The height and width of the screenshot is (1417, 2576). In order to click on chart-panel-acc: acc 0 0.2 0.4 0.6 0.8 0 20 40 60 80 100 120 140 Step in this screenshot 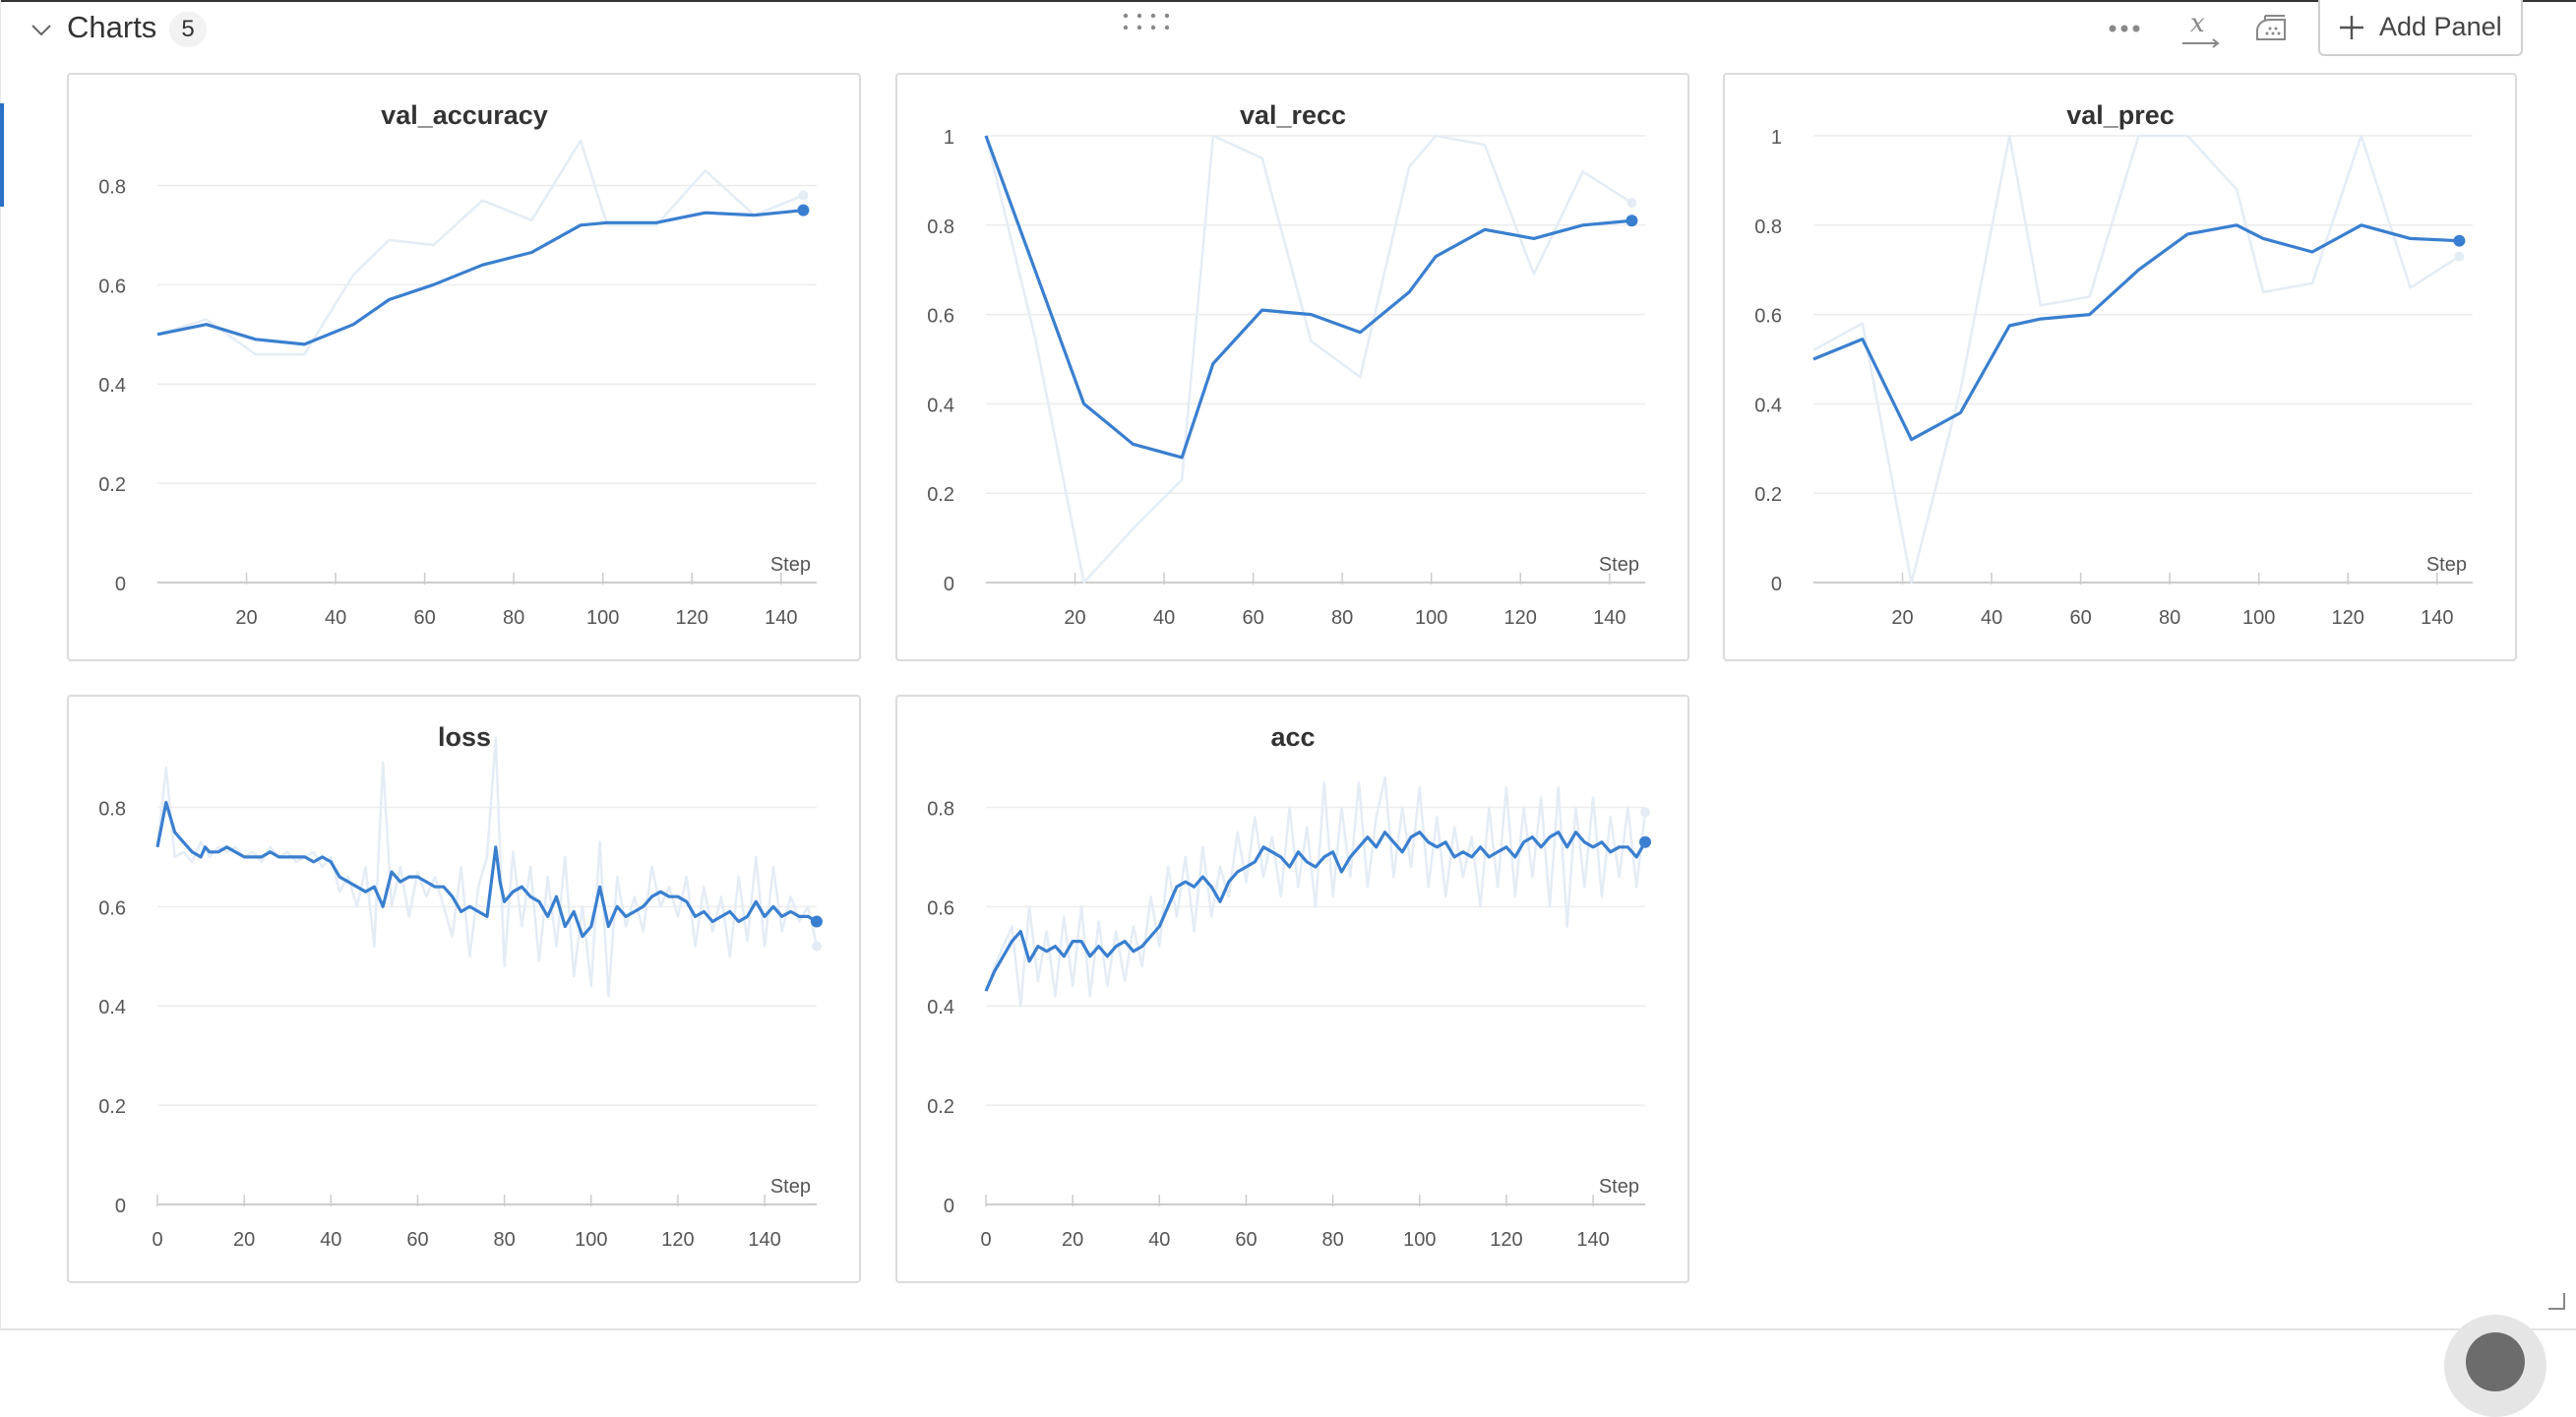, I will do `click(1292, 989)`.